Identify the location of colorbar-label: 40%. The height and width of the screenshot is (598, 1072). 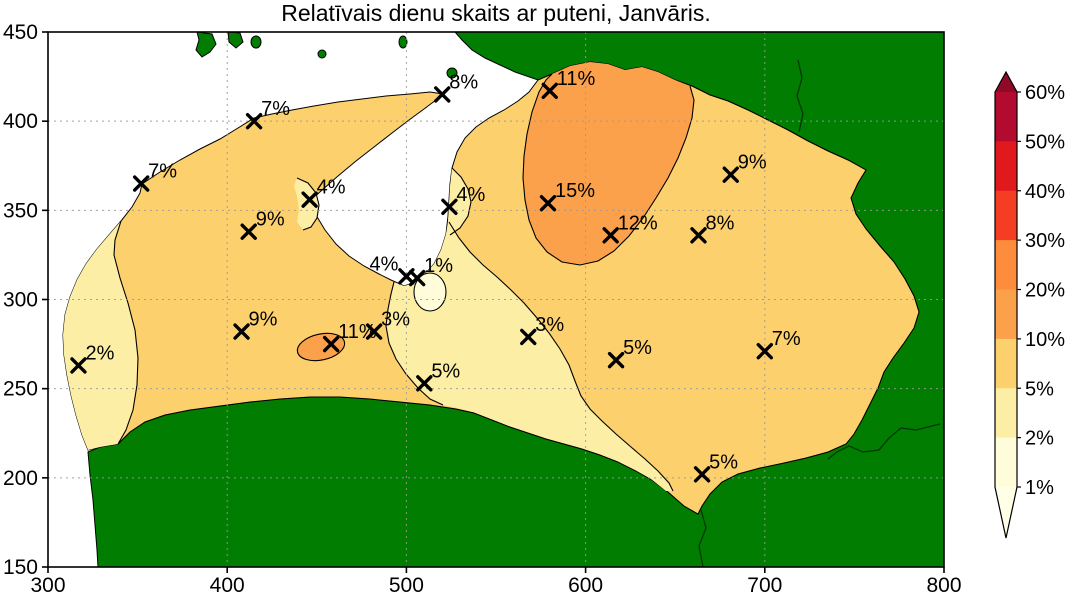
(1045, 192).